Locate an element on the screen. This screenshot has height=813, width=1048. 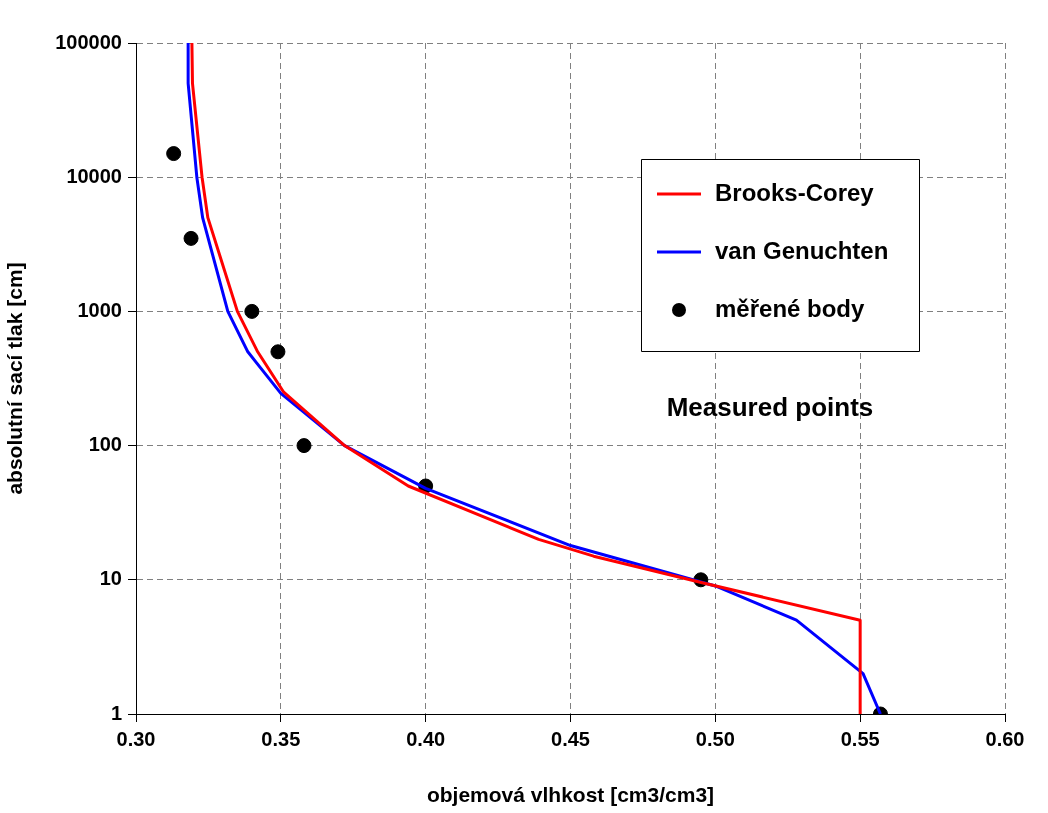
x-tick-label: 0.45 is located at coordinates (570, 738).